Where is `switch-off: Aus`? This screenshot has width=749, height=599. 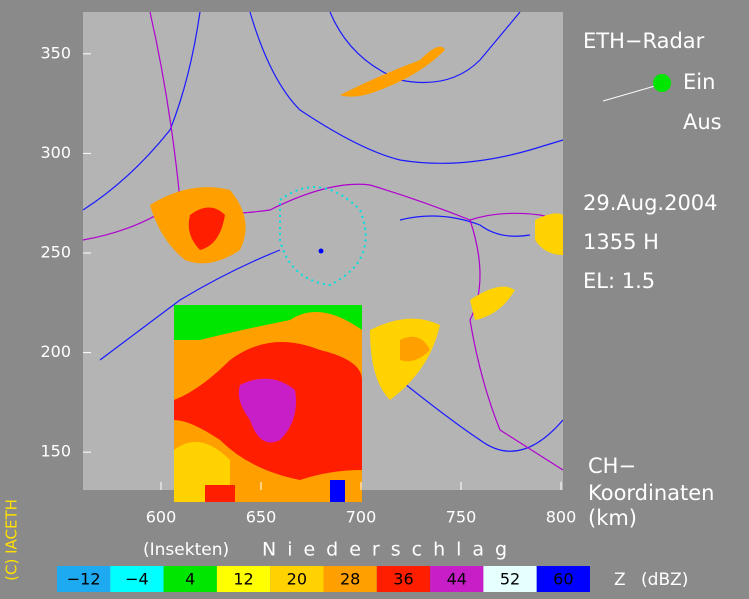 switch-off: Aus is located at coordinates (702, 122).